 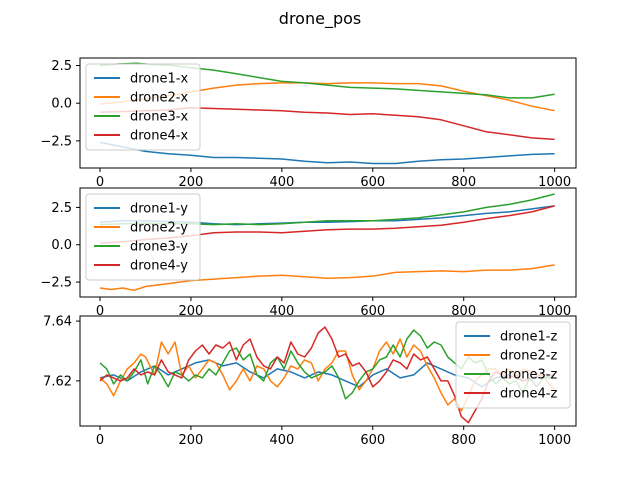 I want to click on series-line-drone4-z, so click(x=327, y=375).